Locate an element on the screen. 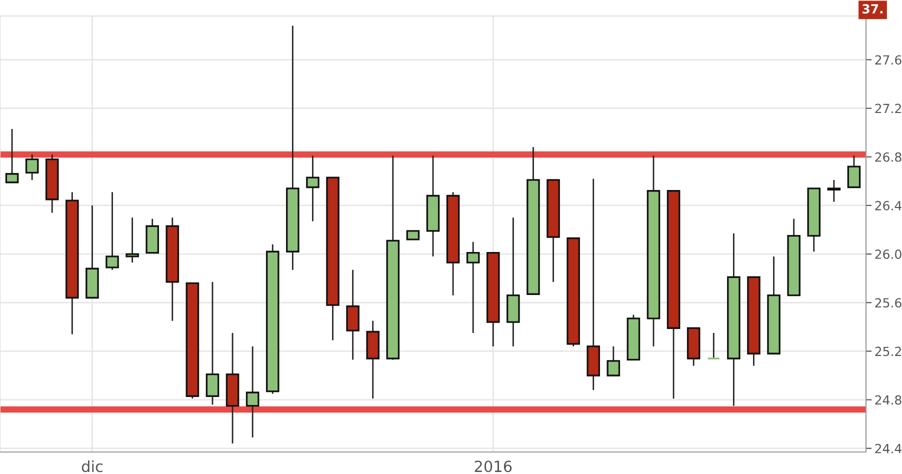 The width and height of the screenshot is (902, 474). text: 37. is located at coordinates (872, 9).